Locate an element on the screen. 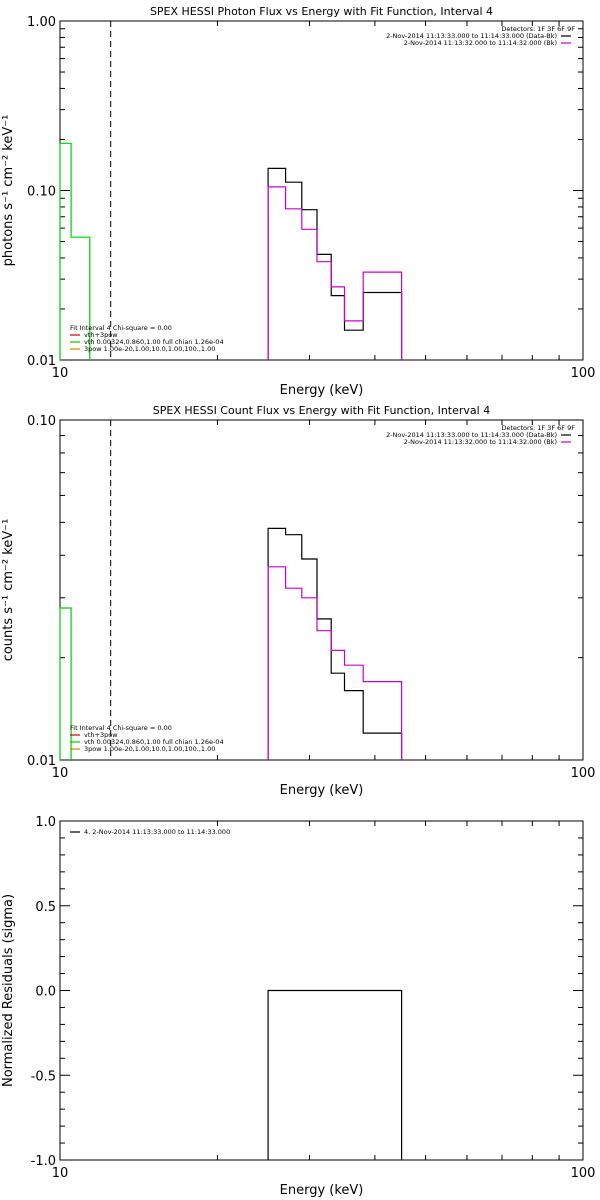 The image size is (600, 1200). series-residuals is located at coordinates (335, 1074).